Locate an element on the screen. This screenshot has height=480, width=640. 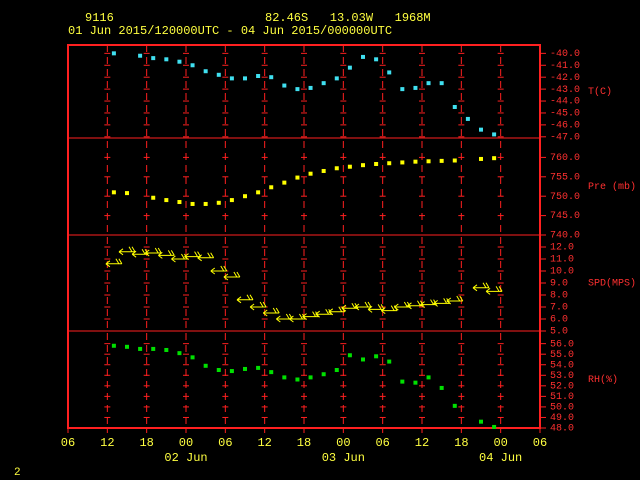
x-tick-label: 00 is located at coordinates (343, 443).